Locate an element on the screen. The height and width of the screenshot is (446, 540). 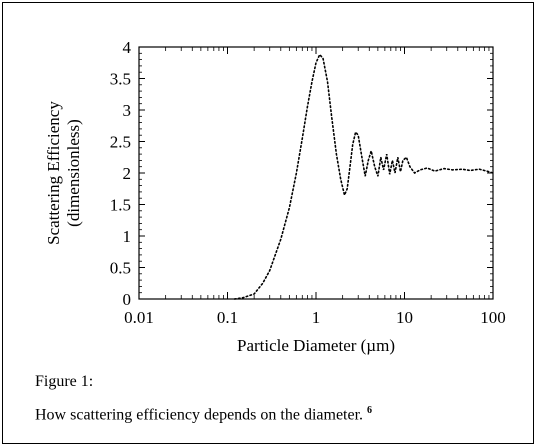
y-tick-label: 4 is located at coordinates (127, 47).